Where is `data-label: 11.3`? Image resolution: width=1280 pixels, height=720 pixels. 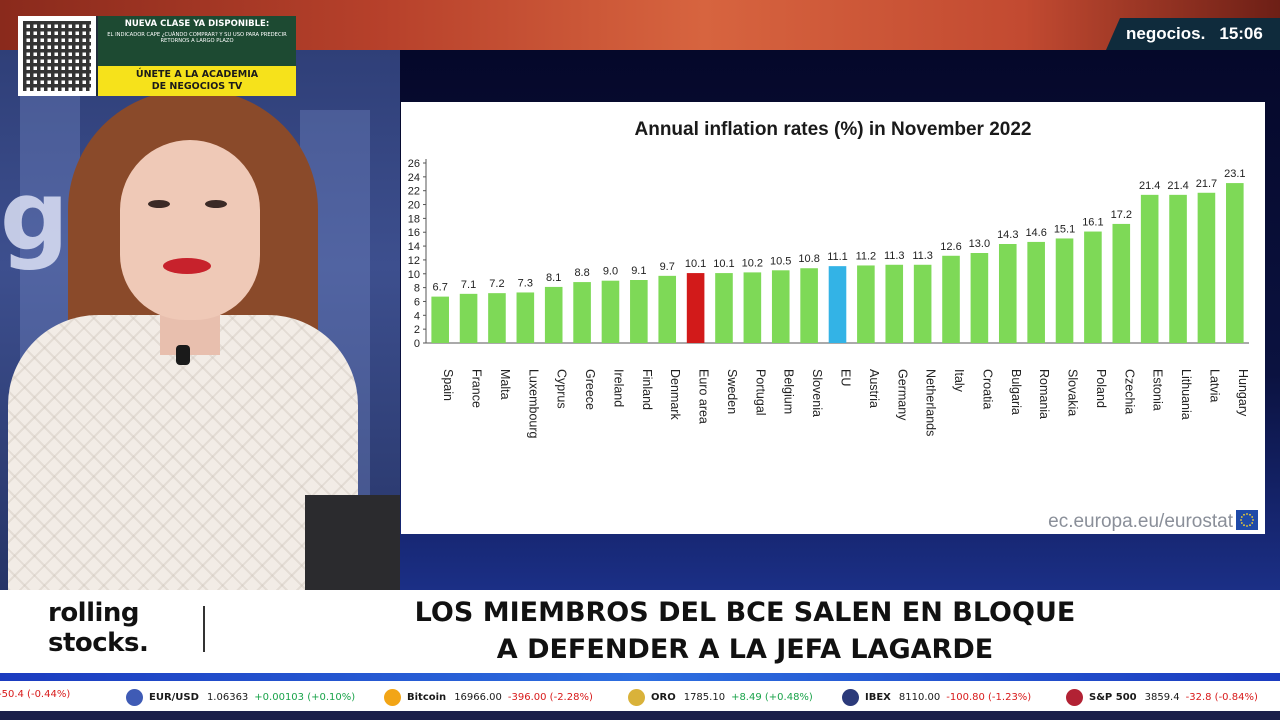
data-label: 11.3 is located at coordinates (922, 256).